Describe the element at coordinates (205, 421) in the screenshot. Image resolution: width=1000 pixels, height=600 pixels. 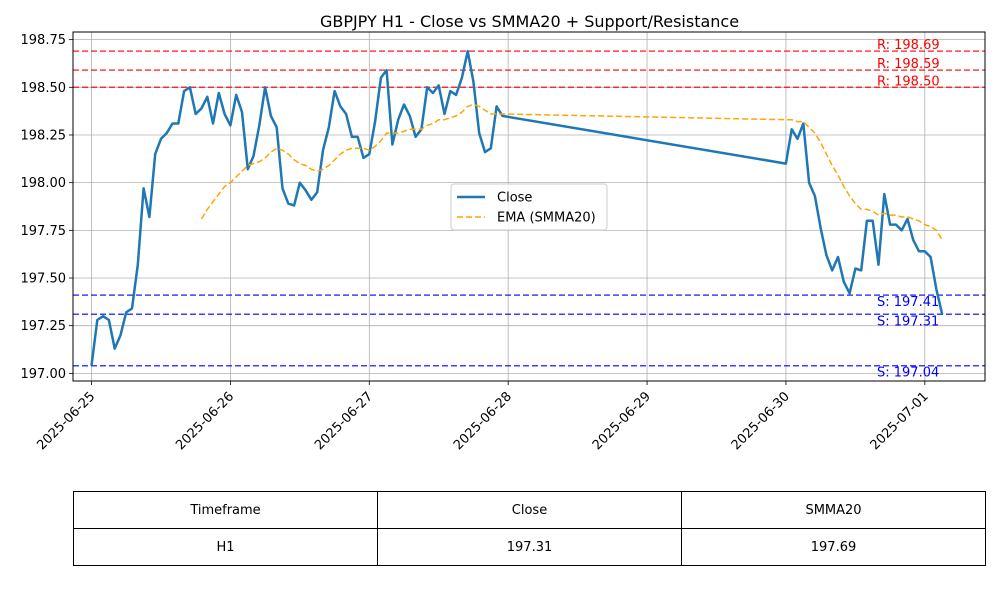
I see `x-tick-label: 2025-06-26` at that location.